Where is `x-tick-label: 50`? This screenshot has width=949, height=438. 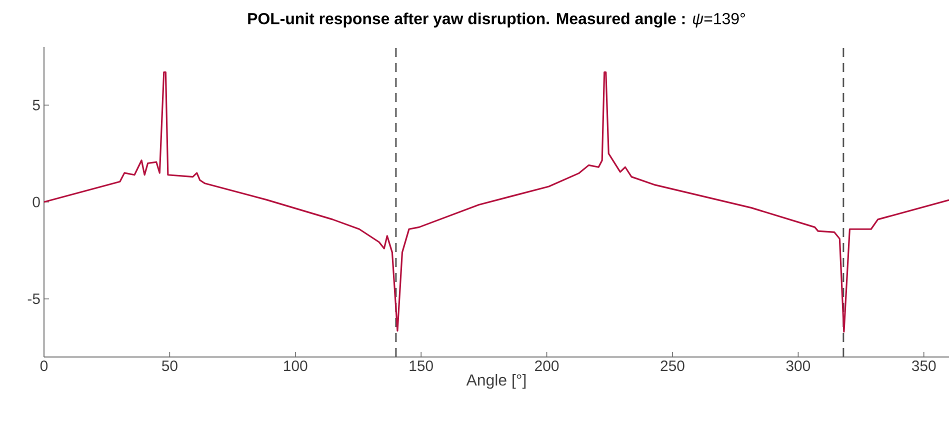 x-tick-label: 50 is located at coordinates (170, 366).